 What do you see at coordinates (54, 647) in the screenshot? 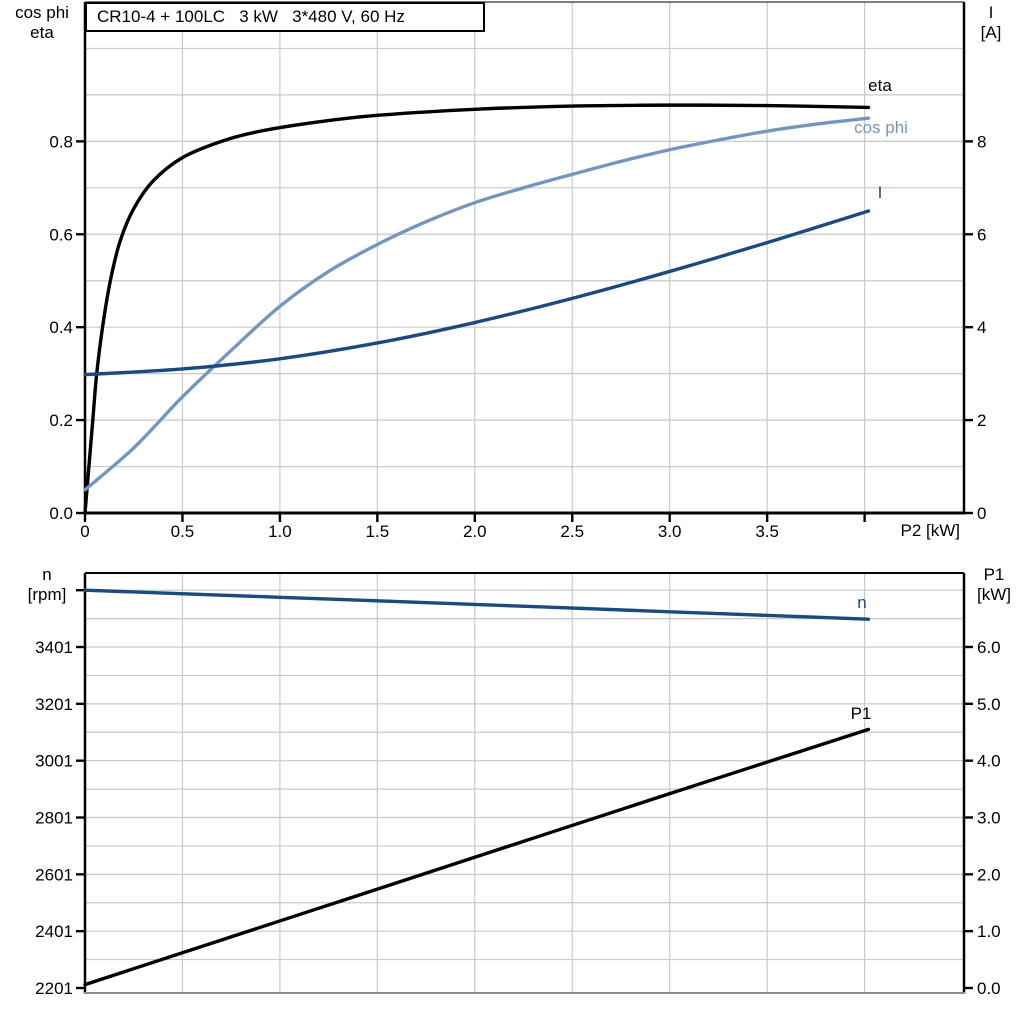
I see `left-tick-label: 3401` at bounding box center [54, 647].